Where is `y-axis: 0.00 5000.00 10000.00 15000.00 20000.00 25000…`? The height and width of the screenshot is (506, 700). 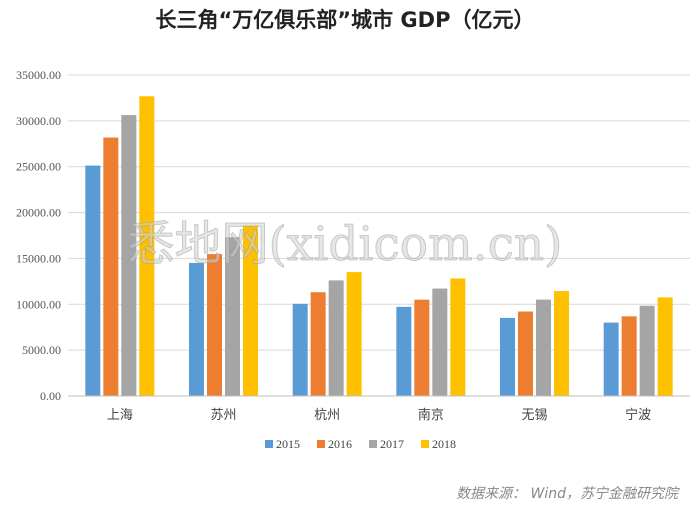 y-axis: 0.00 5000.00 10000.00 15000.00 20000.00 25000… is located at coordinates (38, 235).